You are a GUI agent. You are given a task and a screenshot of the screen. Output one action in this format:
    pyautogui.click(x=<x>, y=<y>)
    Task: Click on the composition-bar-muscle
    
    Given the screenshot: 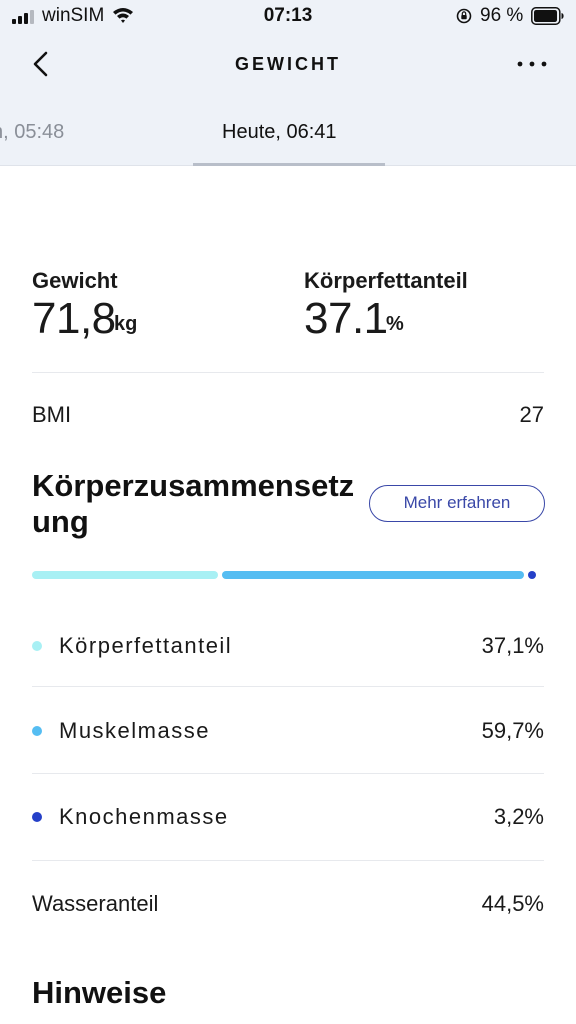 What is the action you would take?
    pyautogui.click(x=372, y=575)
    